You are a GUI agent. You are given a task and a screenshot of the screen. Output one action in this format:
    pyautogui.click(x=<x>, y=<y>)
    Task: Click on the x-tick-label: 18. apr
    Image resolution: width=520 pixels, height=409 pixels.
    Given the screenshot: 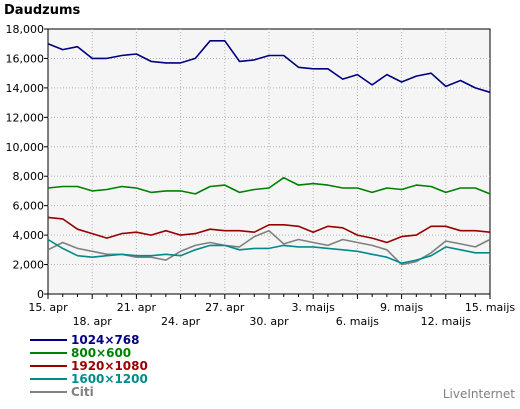 What is the action you would take?
    pyautogui.click(x=93, y=321)
    